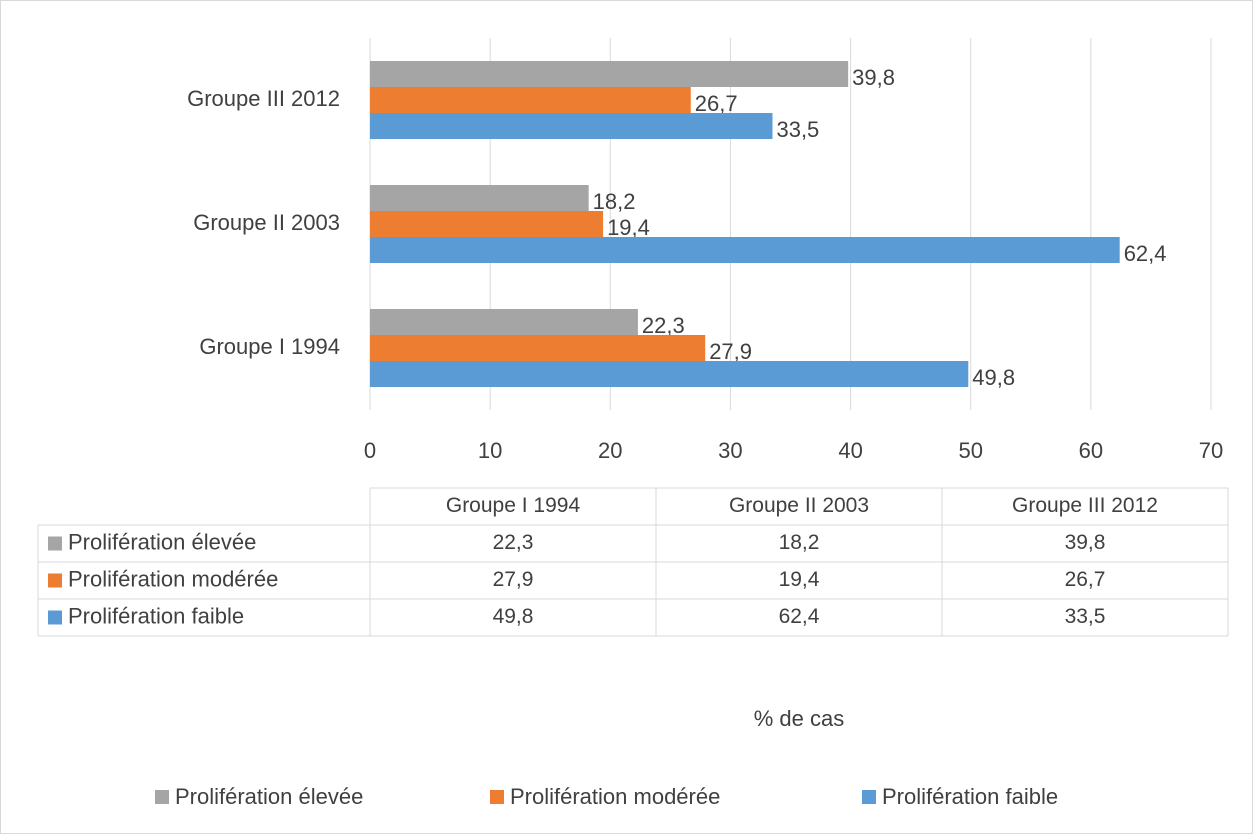  I want to click on x-tick-label: 50, so click(970, 450).